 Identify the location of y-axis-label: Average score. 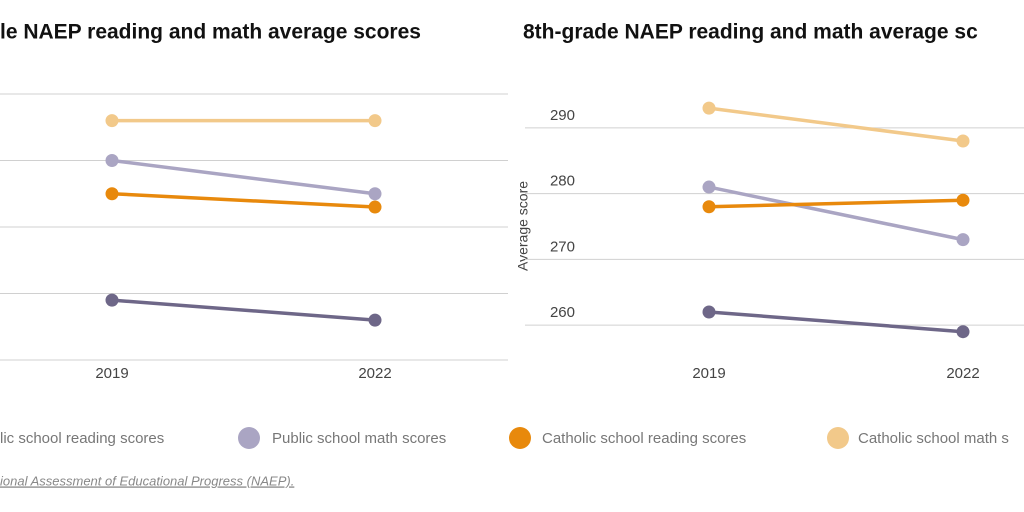
(523, 226).